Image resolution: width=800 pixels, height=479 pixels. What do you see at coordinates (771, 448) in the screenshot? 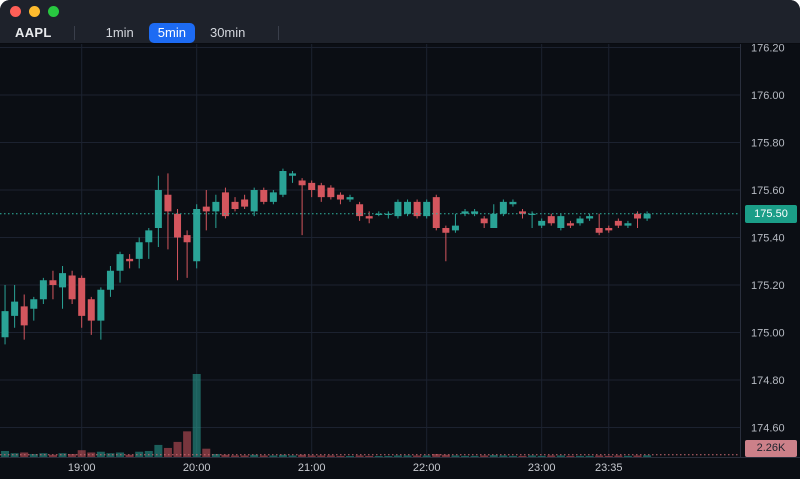
I see `current-volume-badge: 2.26K` at bounding box center [771, 448].